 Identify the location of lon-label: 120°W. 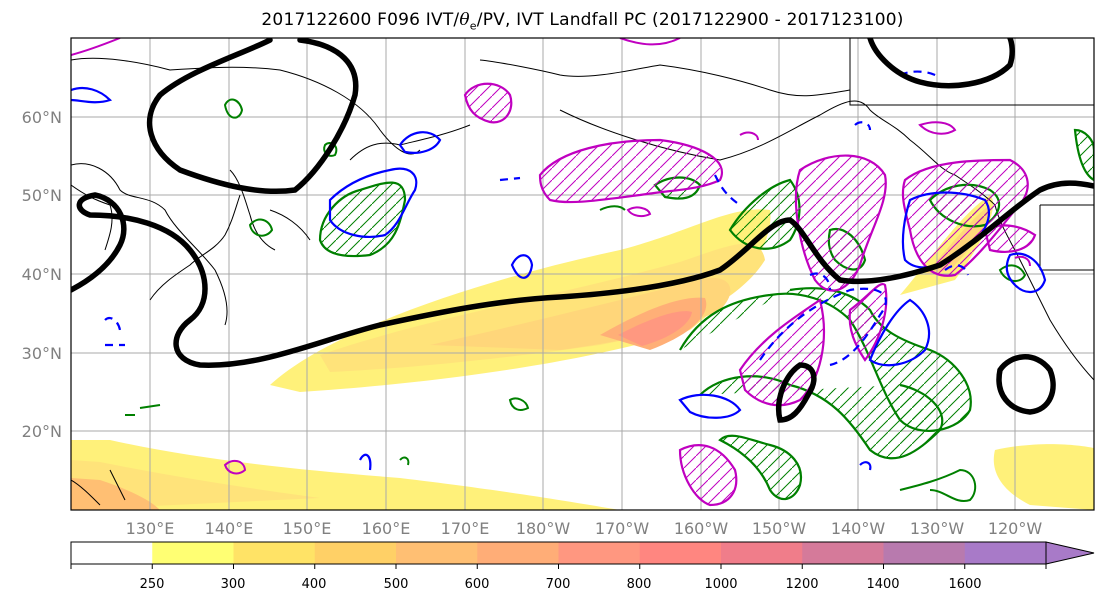
(1015, 528).